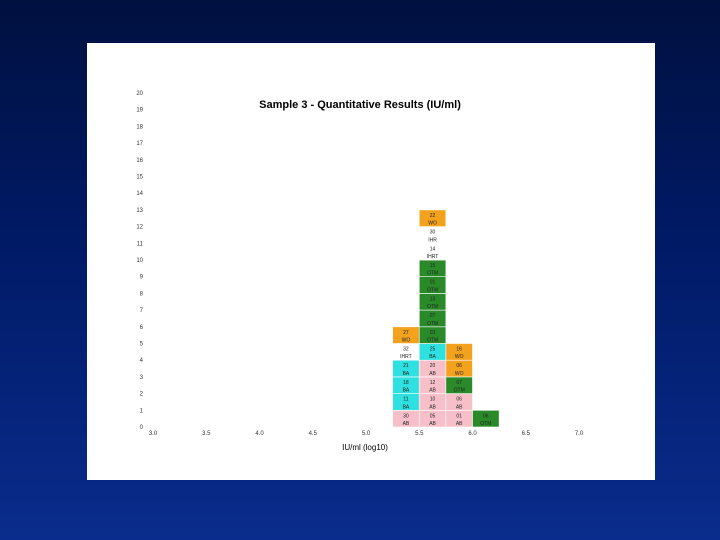 This screenshot has width=720, height=540. I want to click on y-tick-label: 12, so click(139, 228).